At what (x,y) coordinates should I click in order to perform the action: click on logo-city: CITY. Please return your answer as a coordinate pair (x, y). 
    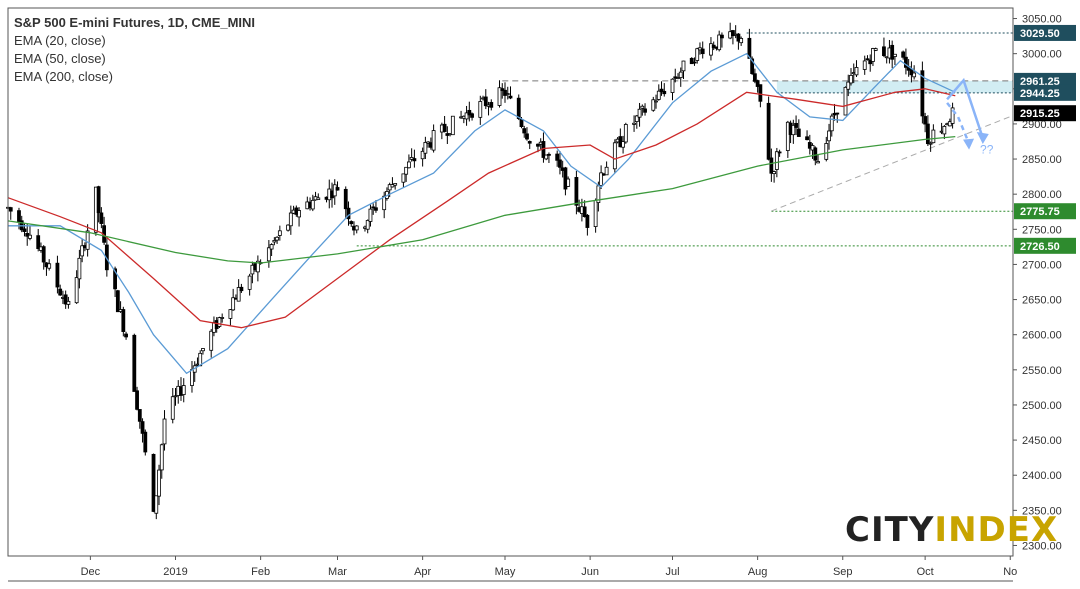
    Looking at the image, I should click on (890, 530).